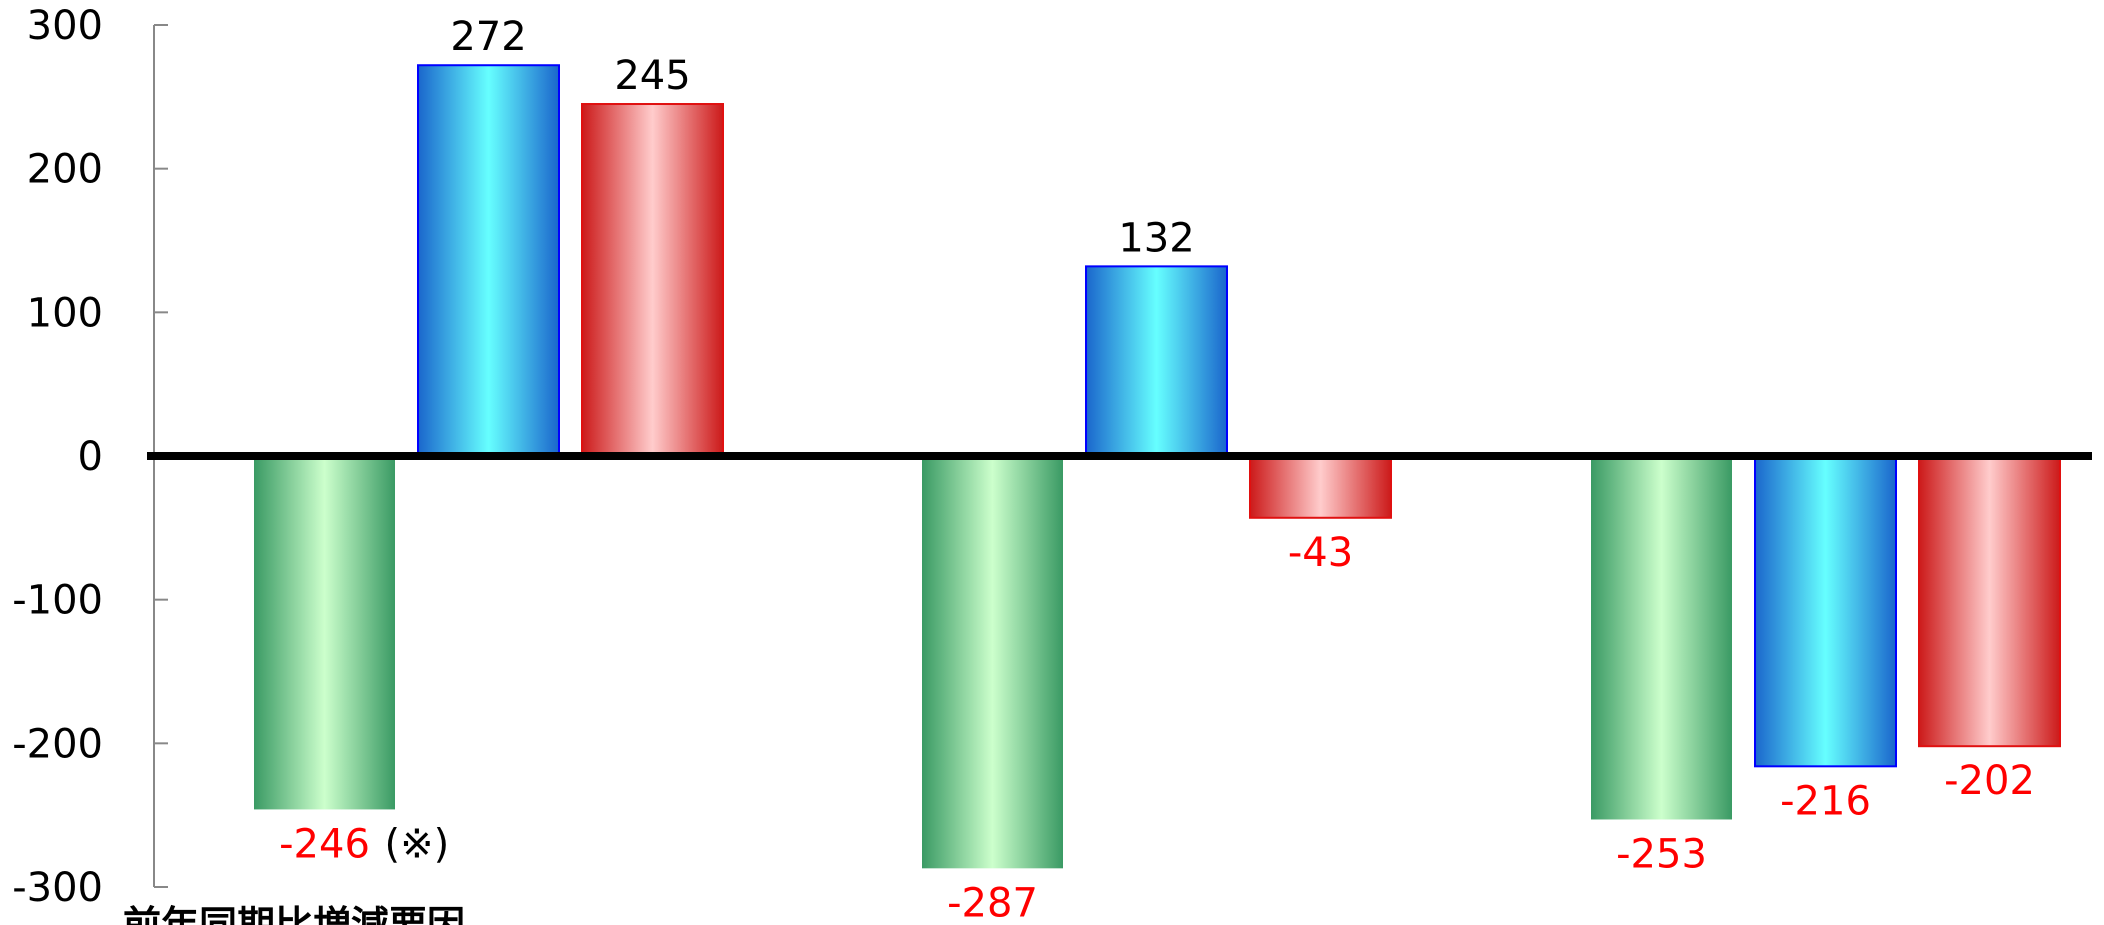 Image resolution: width=2104 pixels, height=925 pixels. I want to click on data-label: 272, so click(488, 37).